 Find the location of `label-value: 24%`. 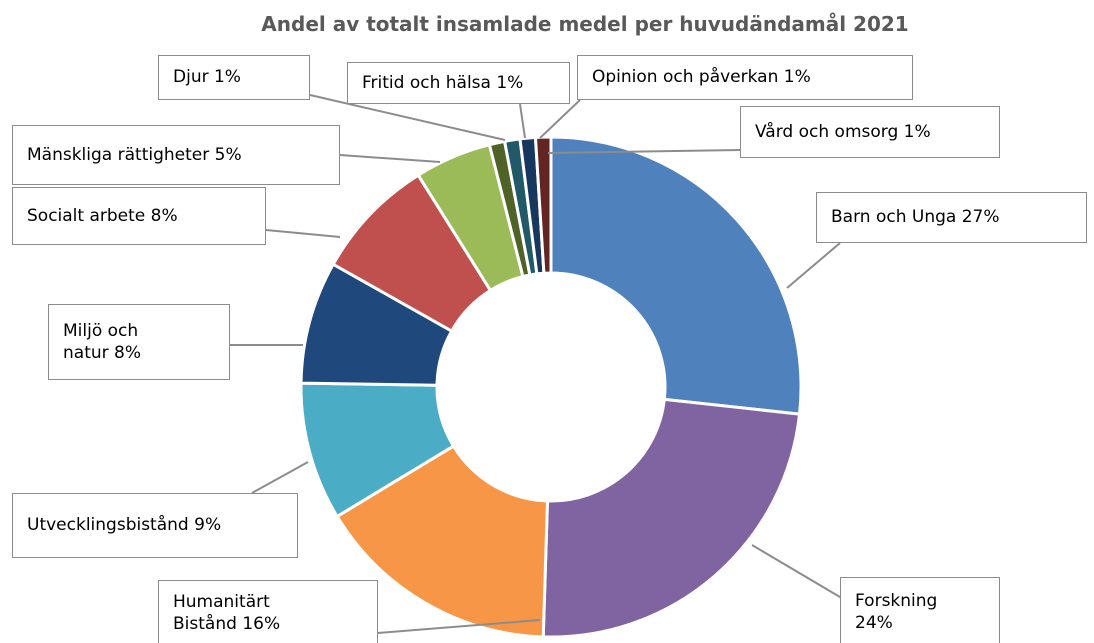

label-value: 24% is located at coordinates (874, 623).